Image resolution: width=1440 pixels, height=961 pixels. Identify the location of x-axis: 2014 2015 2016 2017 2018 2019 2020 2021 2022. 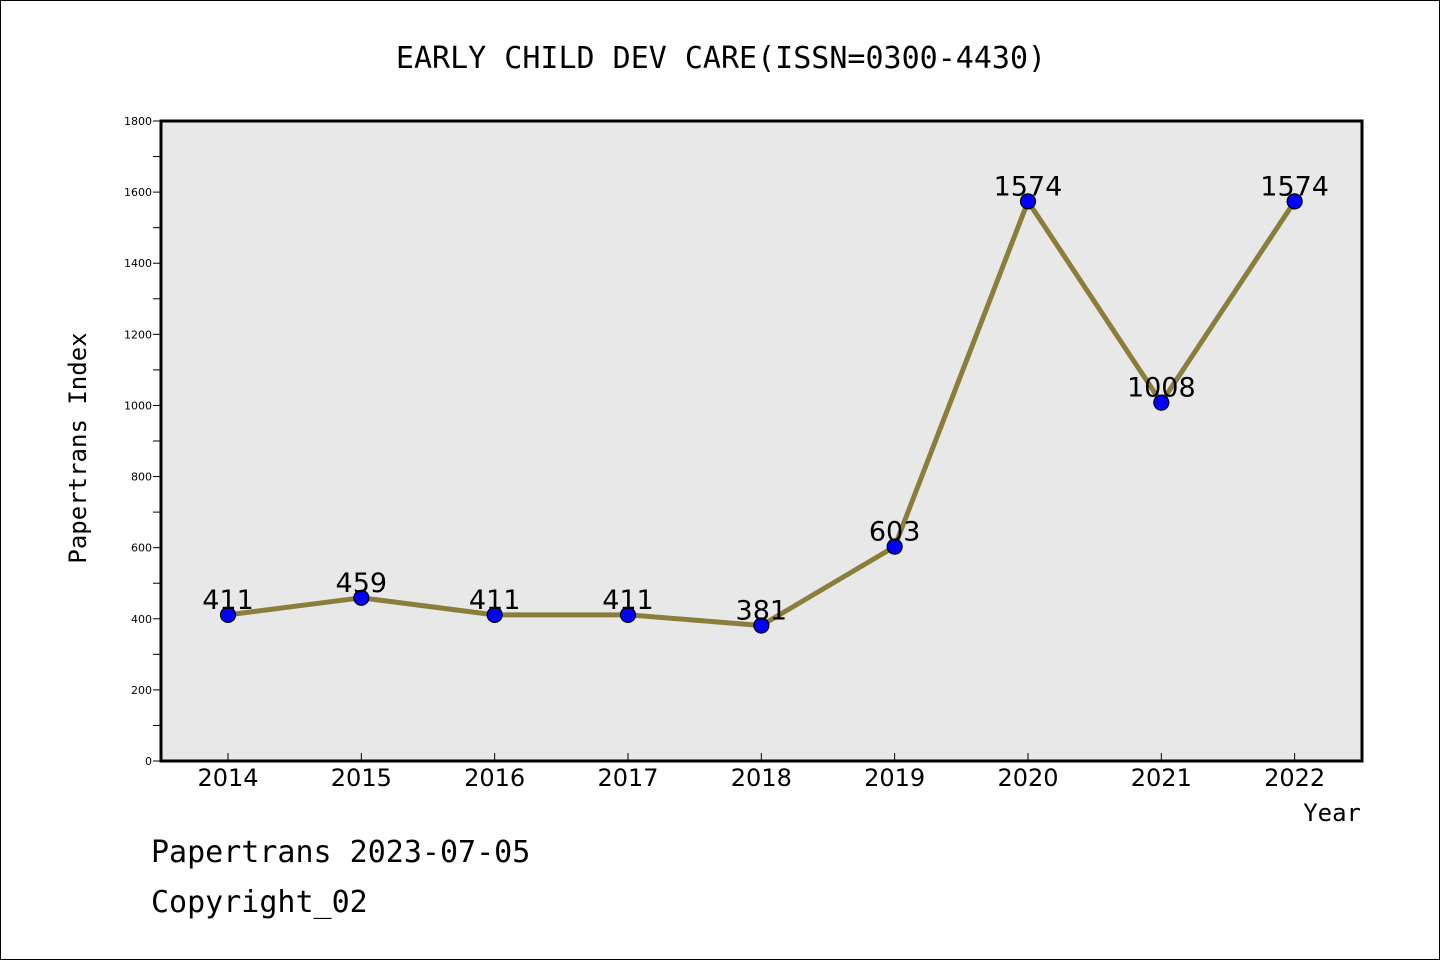
(761, 772).